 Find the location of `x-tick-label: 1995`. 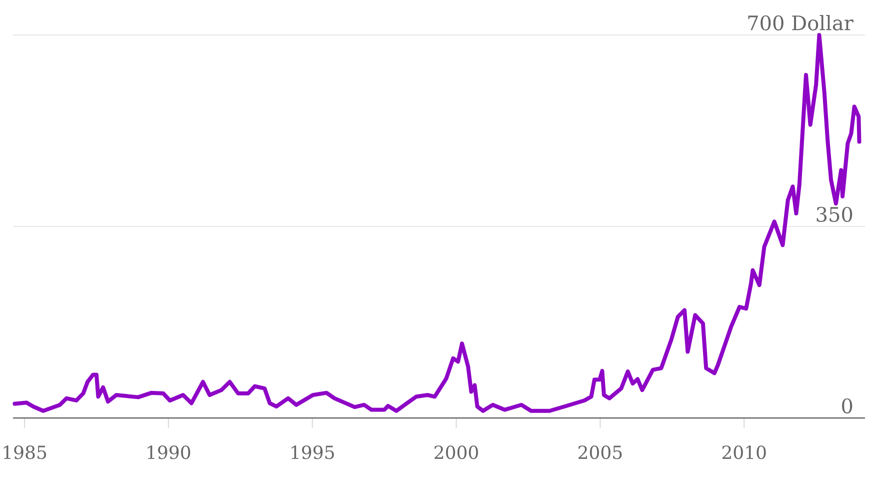

x-tick-label: 1995 is located at coordinates (313, 453).